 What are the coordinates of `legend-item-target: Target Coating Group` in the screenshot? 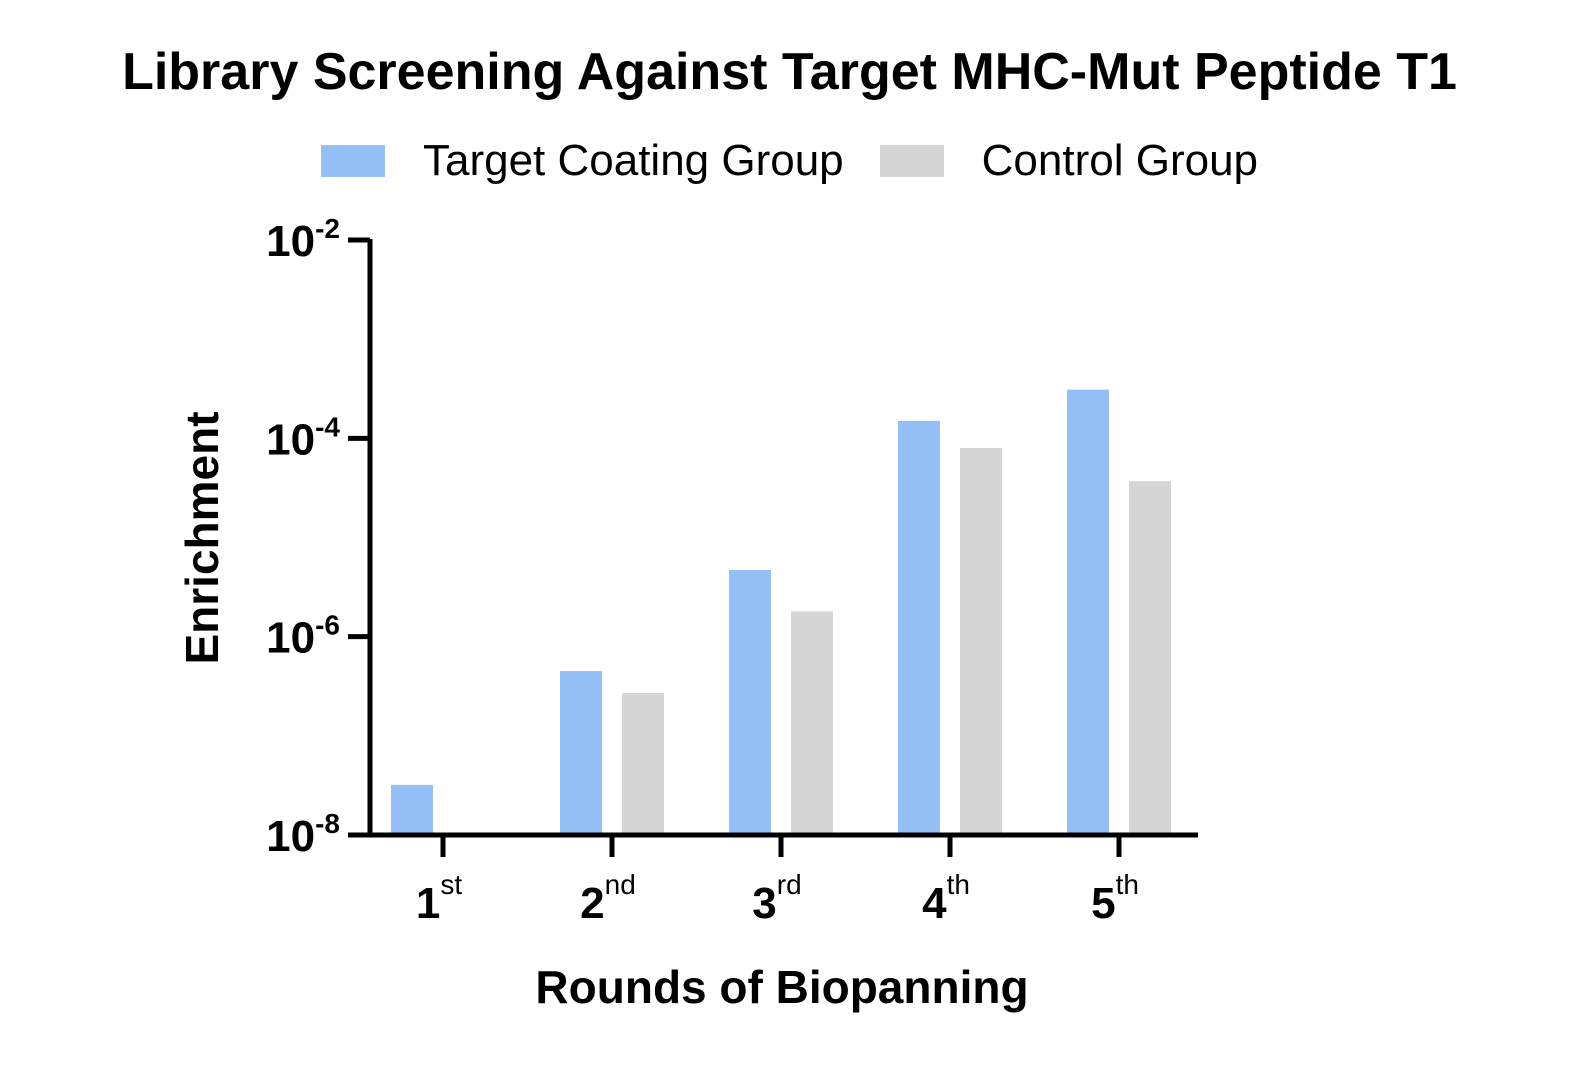 It's located at (582, 161).